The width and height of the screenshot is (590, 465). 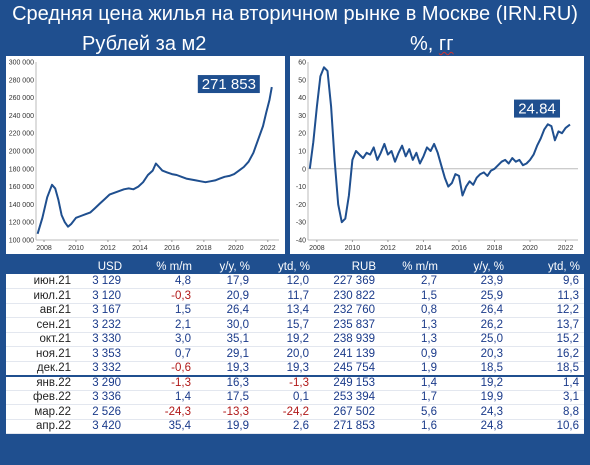 I want to click on table-cell-usd-mm: 4,8, so click(x=161, y=281).